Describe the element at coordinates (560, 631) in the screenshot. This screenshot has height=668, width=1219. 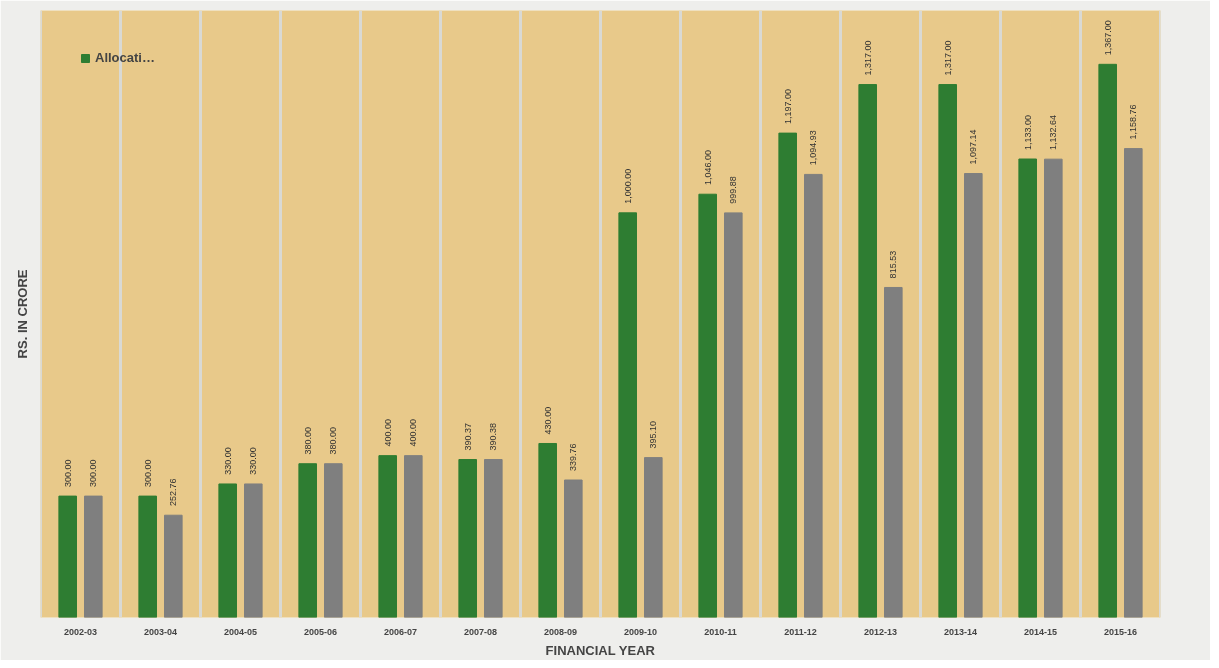
I see `x-tick-label: 2008-09` at that location.